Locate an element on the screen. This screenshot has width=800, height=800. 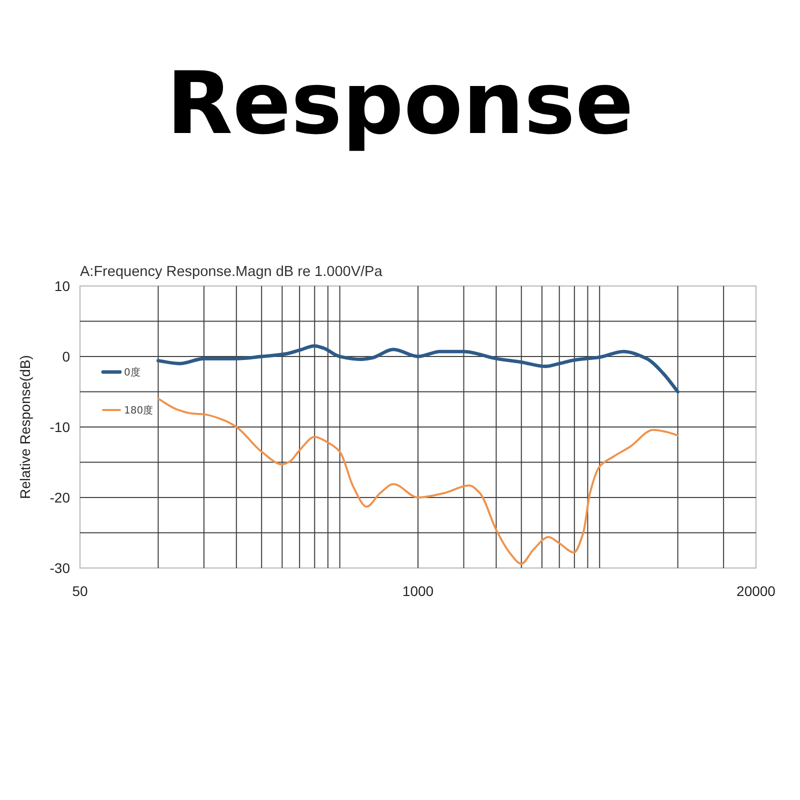
ylabel: Relative Response(dB) is located at coordinates (25, 427).